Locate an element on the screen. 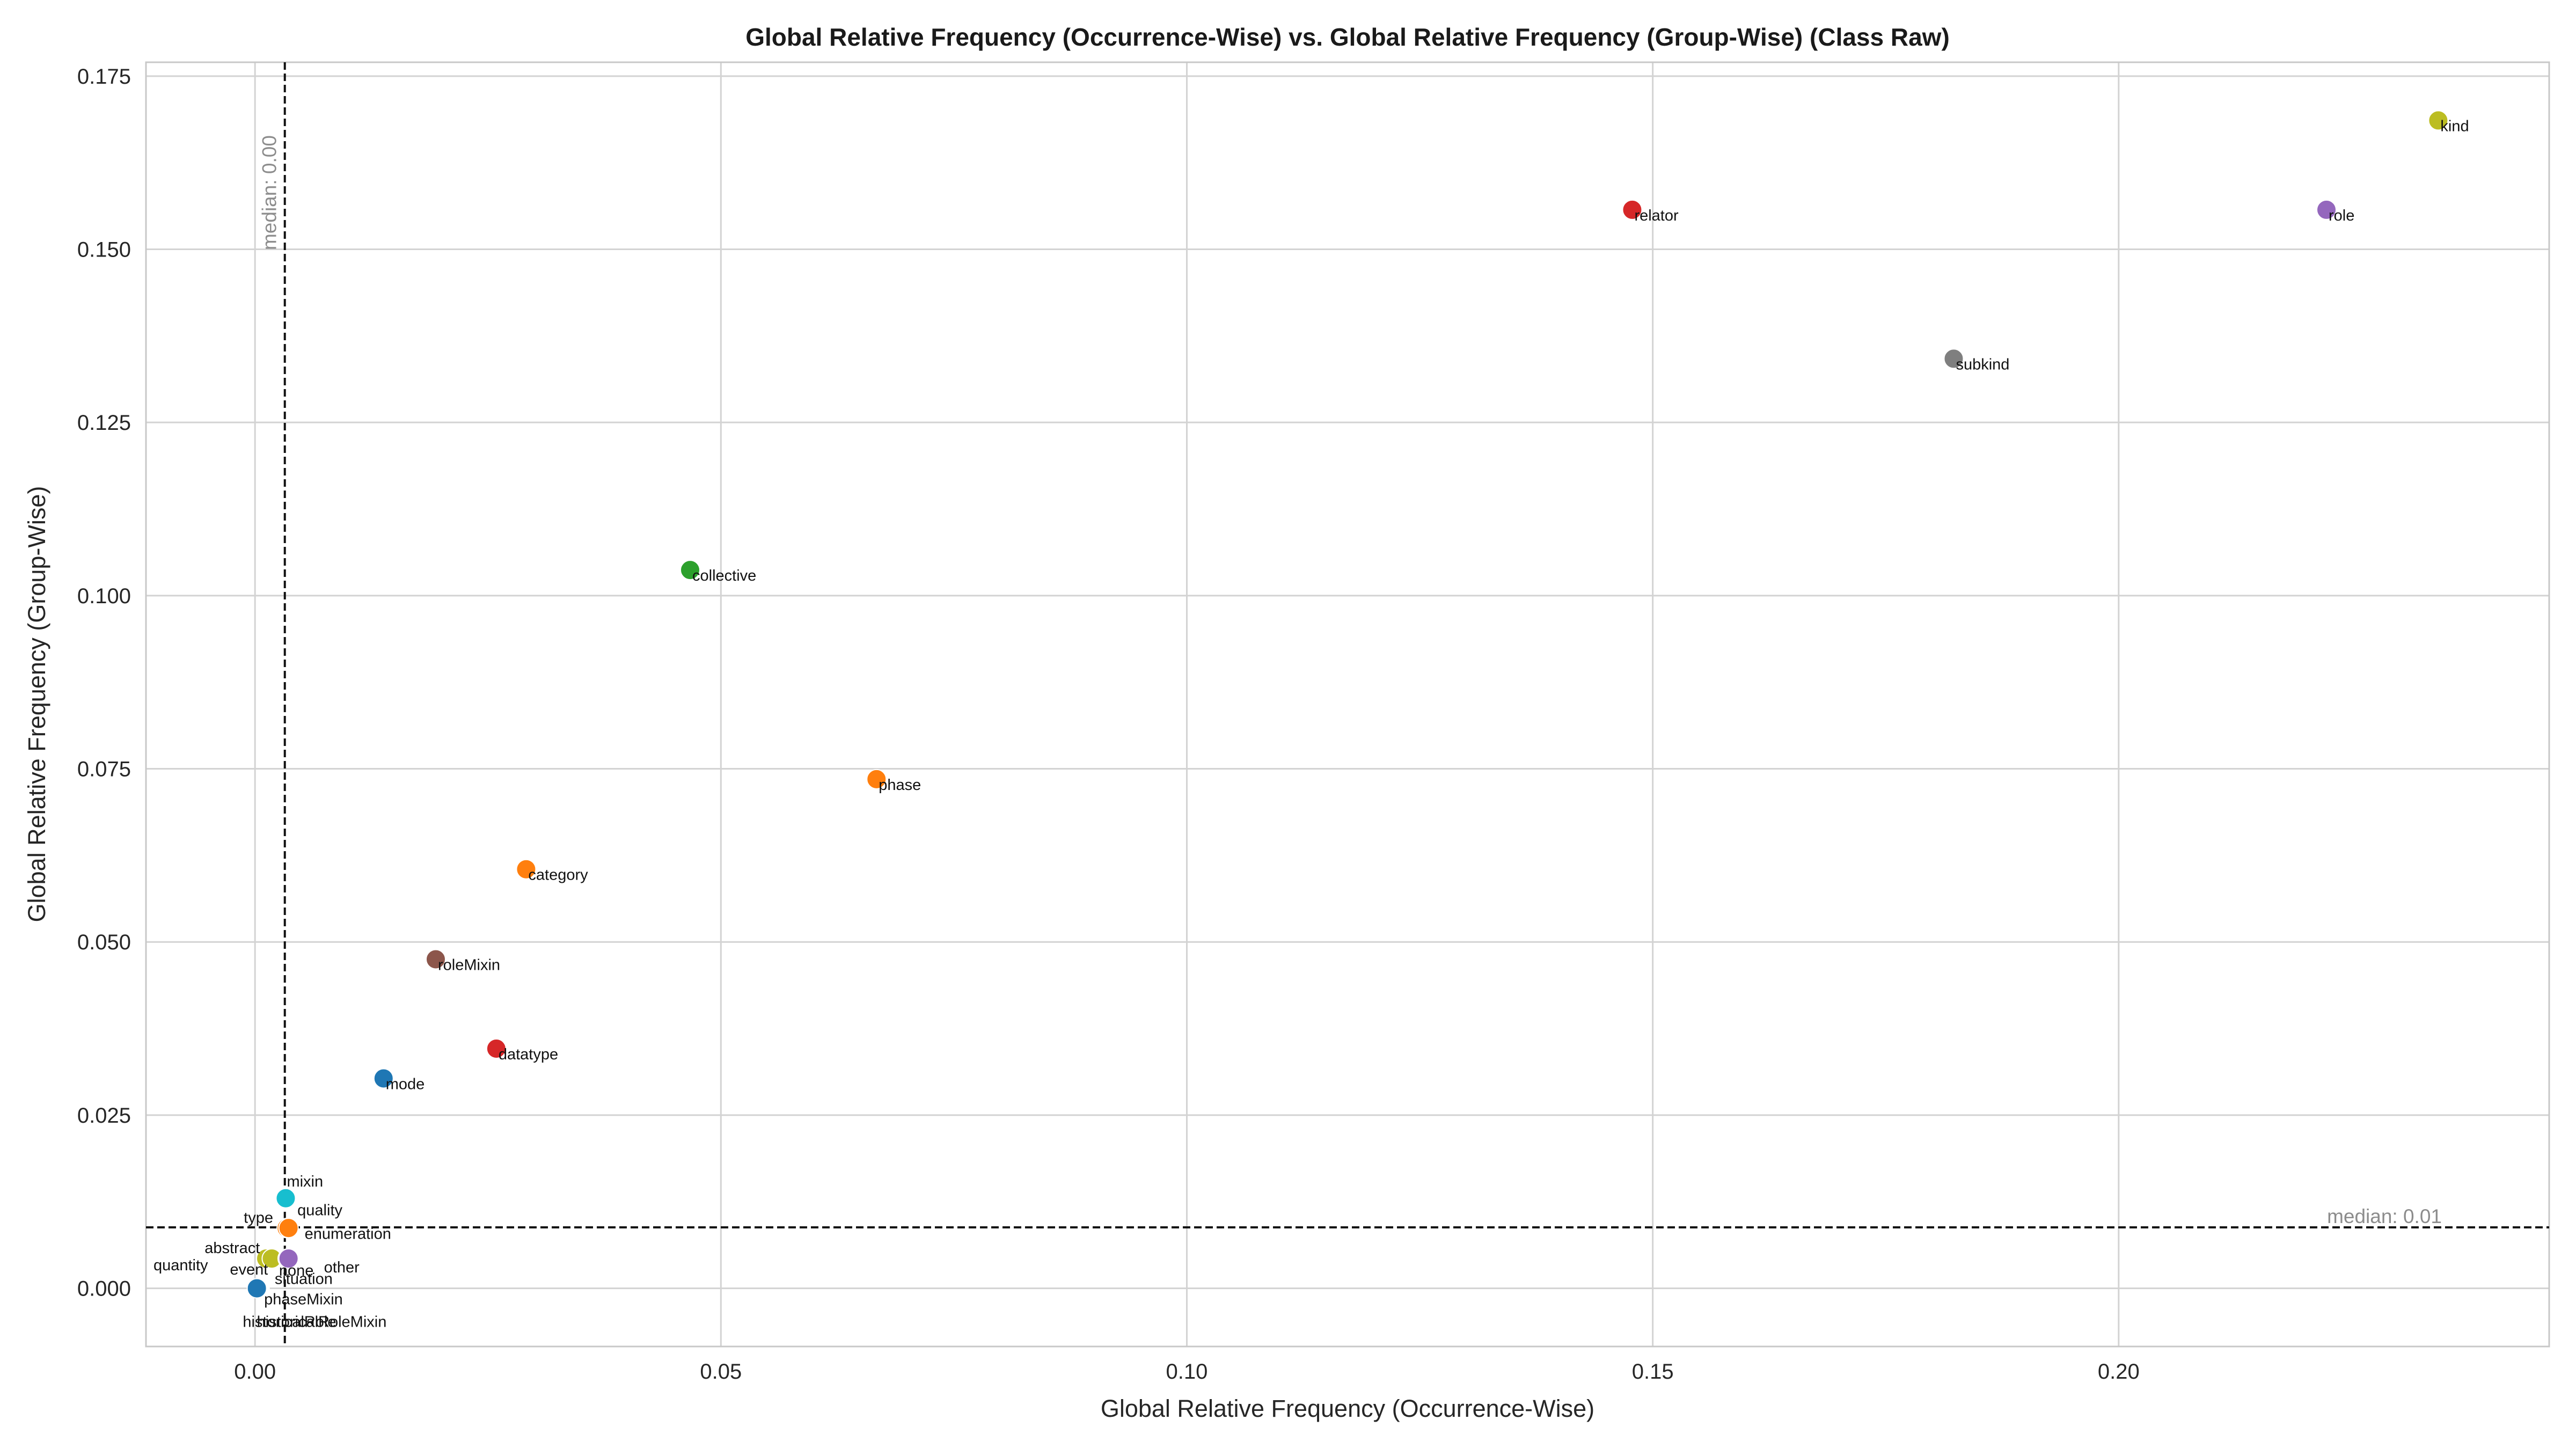  point-label: historicalRoleMixin is located at coordinates (322, 1322).